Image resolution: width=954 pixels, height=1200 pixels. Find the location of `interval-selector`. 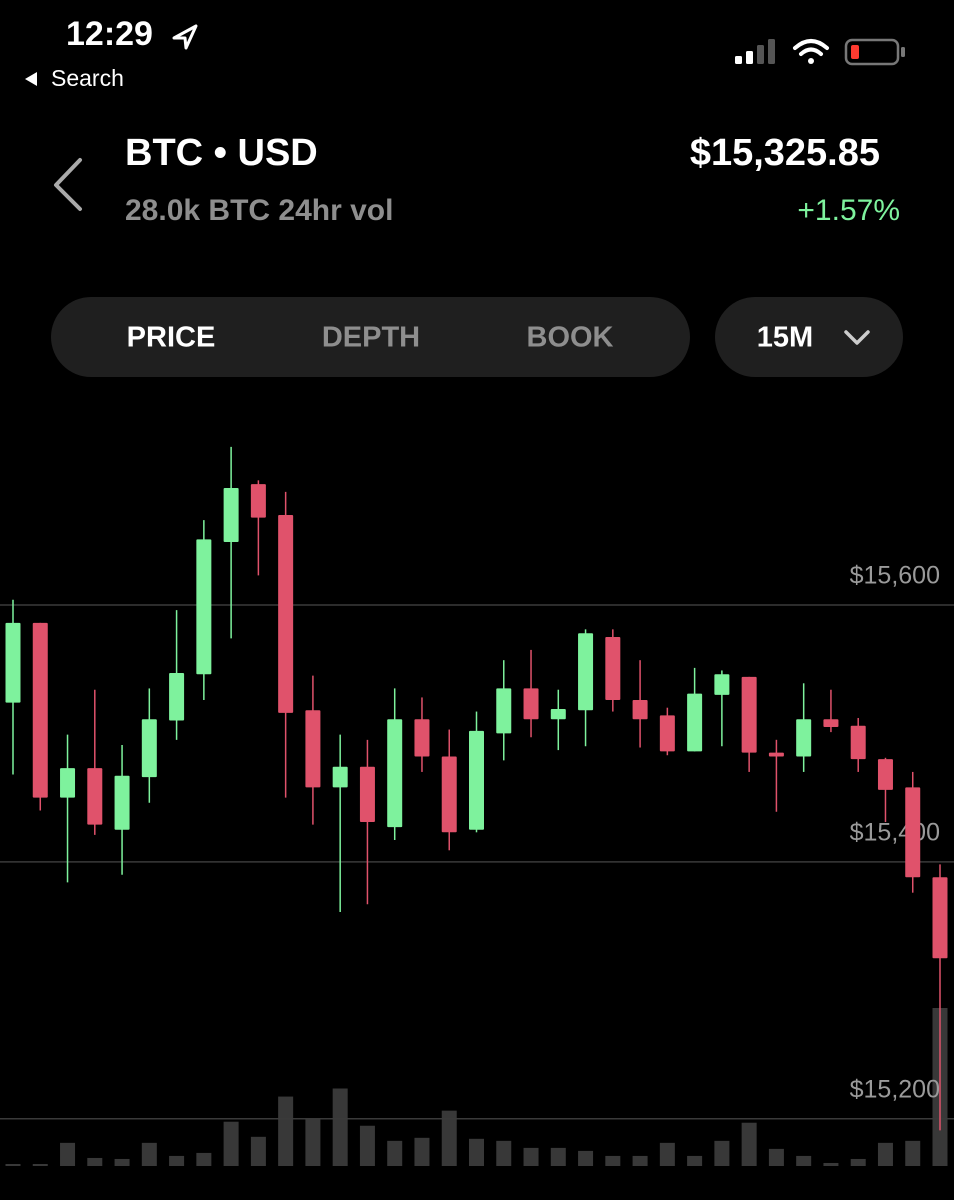

interval-selector is located at coordinates (809, 337).